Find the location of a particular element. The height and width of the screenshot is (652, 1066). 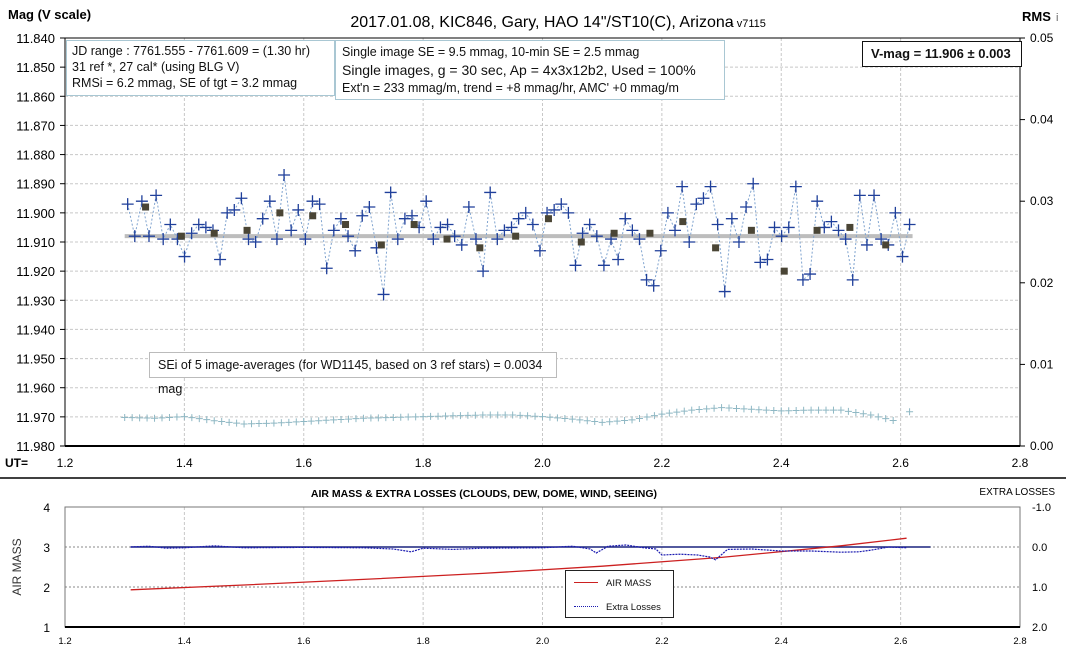

lower-x-tick-label: 1.2 is located at coordinates (64, 641).